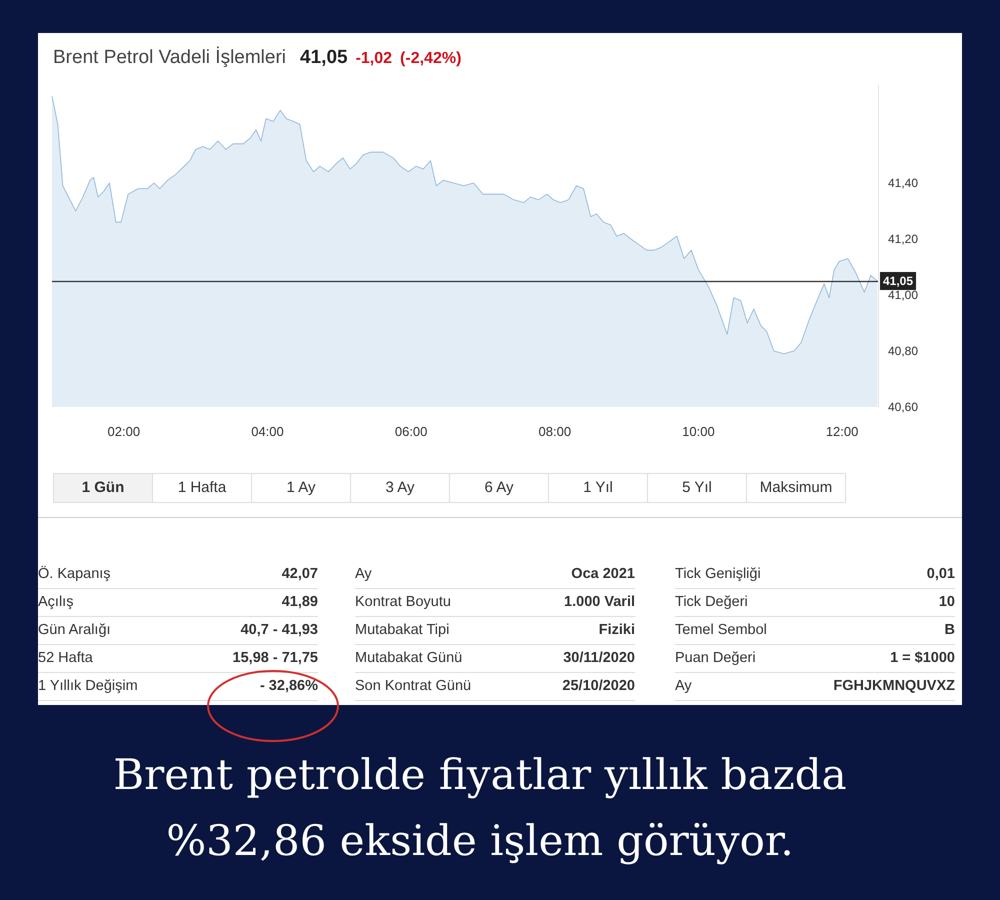 The image size is (1000, 900). I want to click on text: 15,98 - 71,75, so click(275, 658).